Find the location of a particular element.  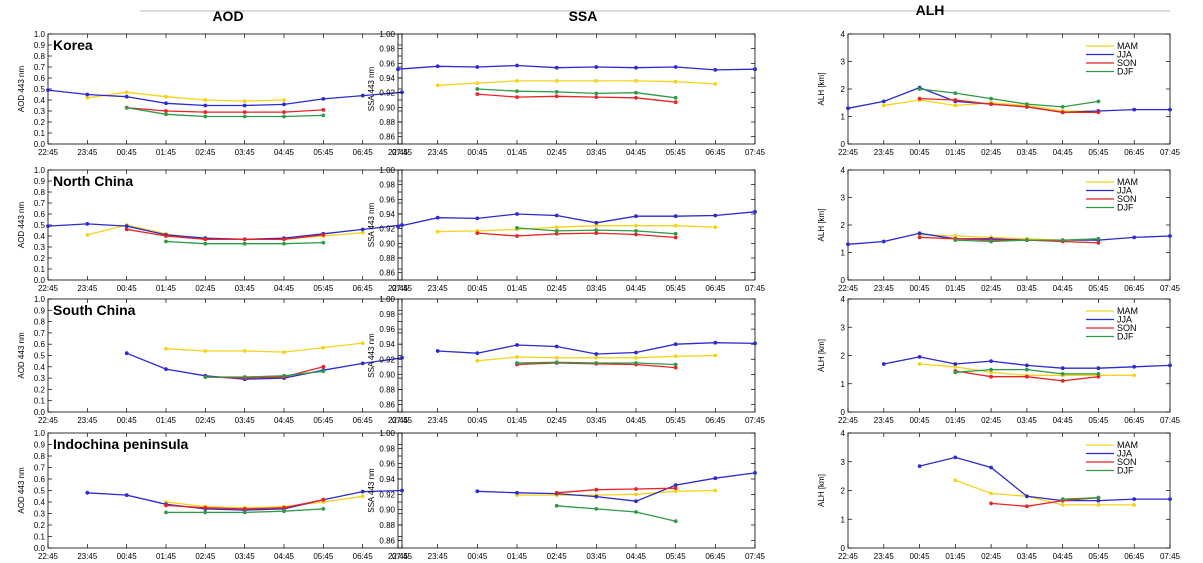

x-tick-label: 02:45 is located at coordinates (991, 556).